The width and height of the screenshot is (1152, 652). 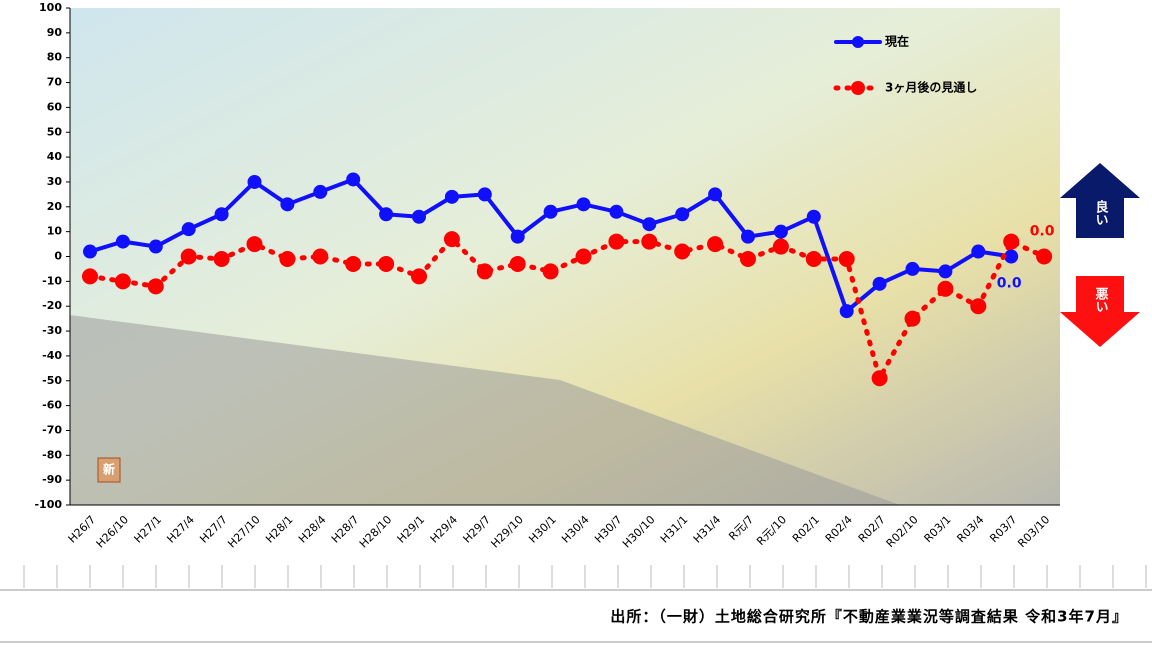 I want to click on good-label: 良い, so click(x=1100, y=212).